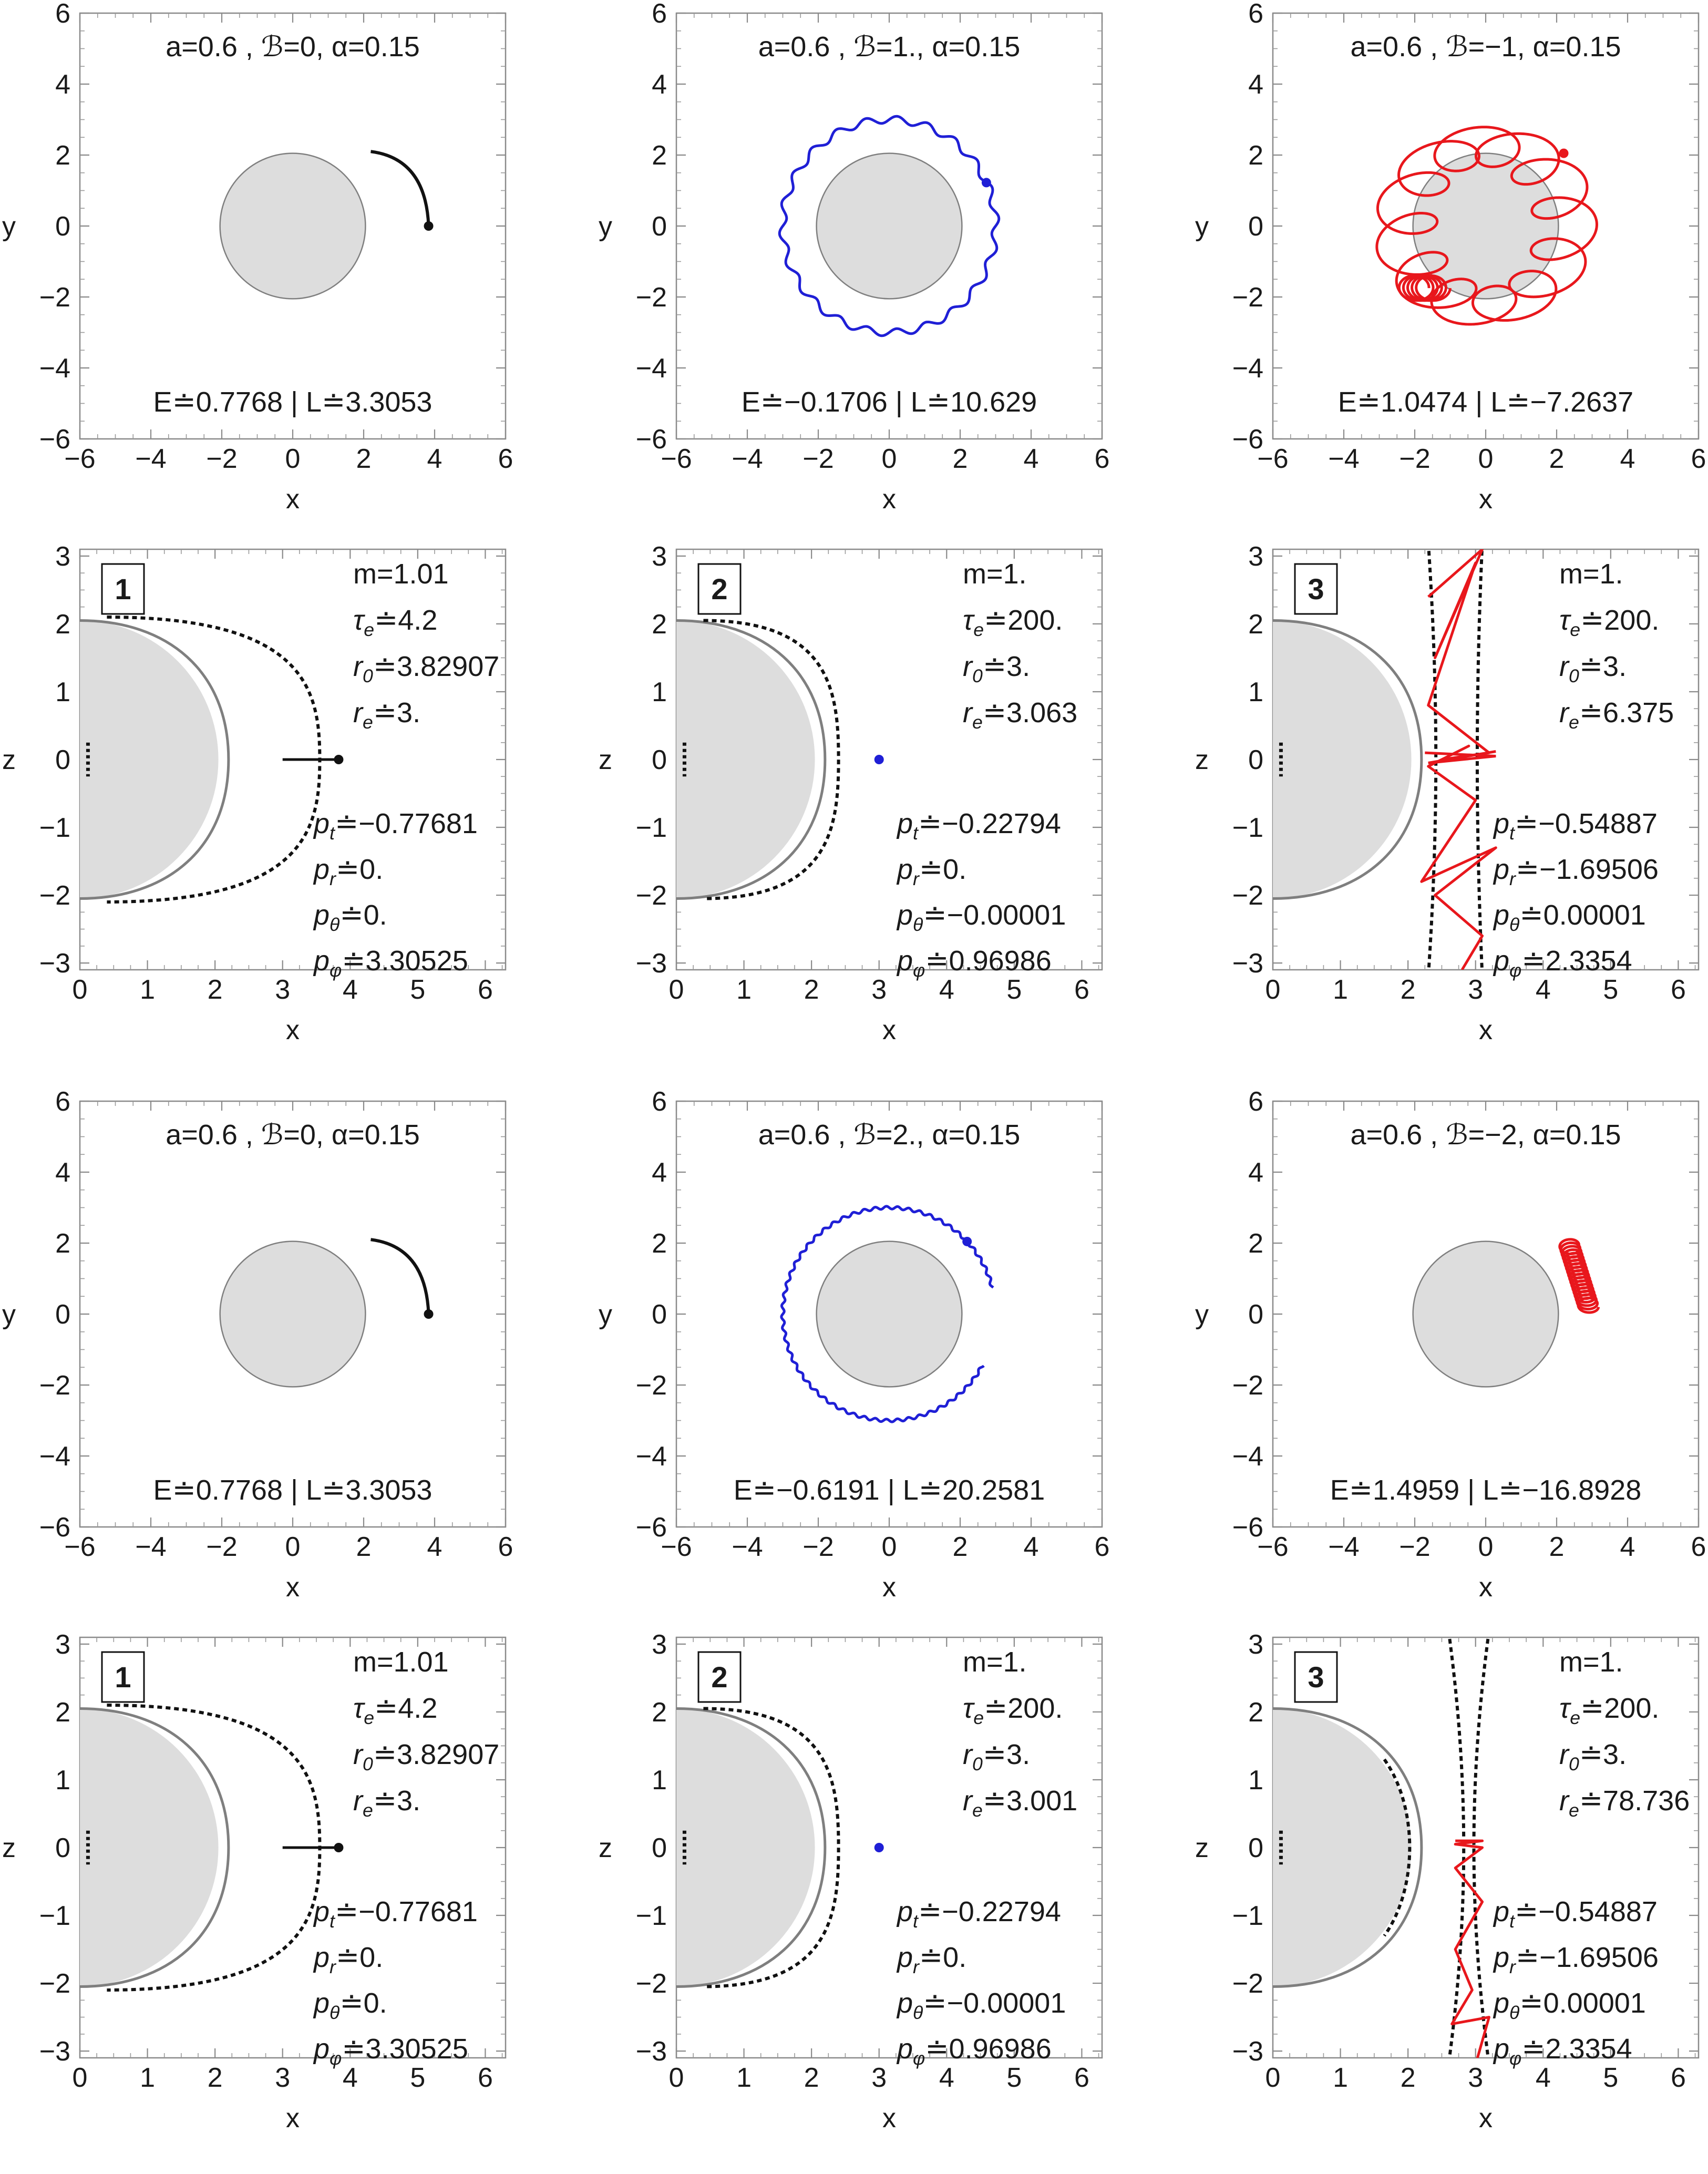  I want to click on start-point, so click(986, 183).